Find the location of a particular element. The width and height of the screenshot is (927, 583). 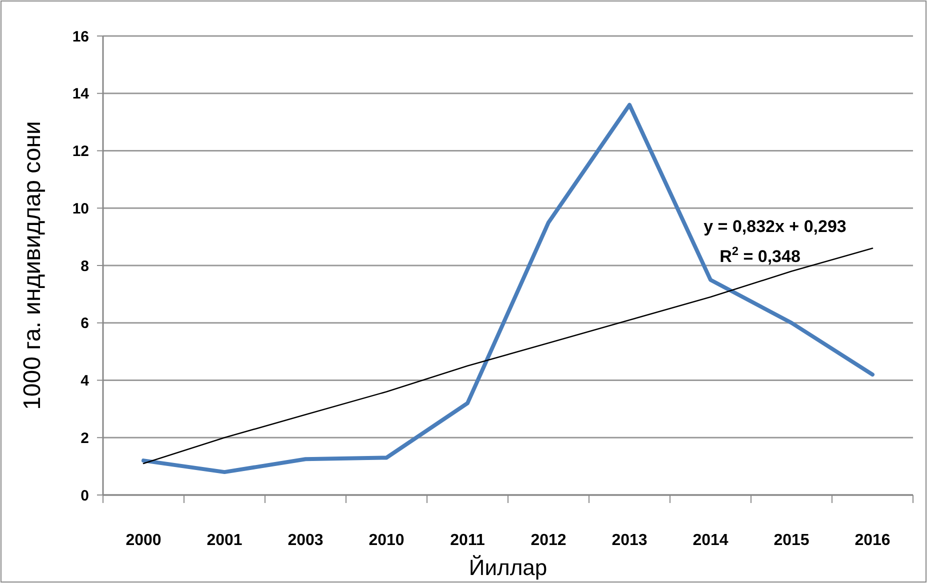

x-tick-label: 2012 is located at coordinates (548, 540).